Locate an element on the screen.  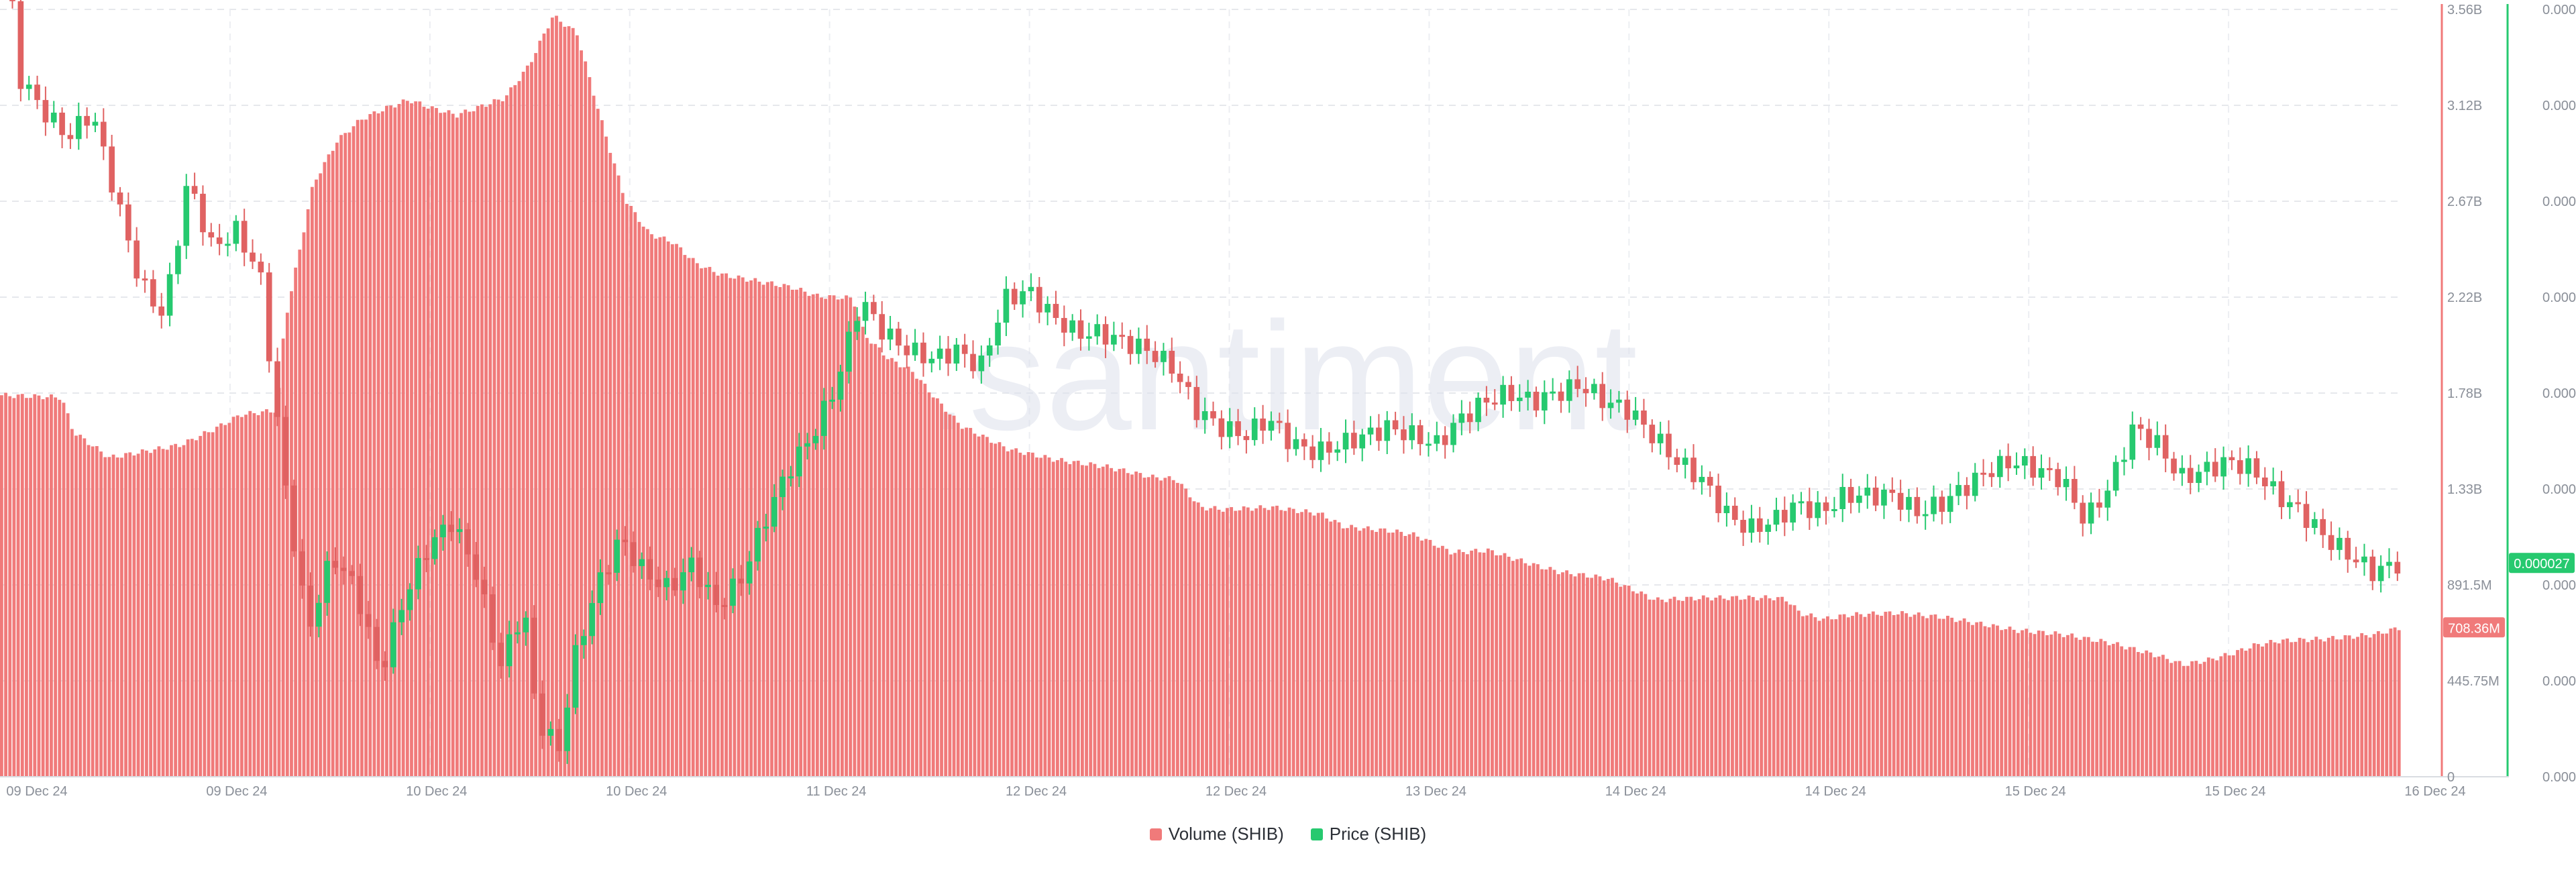
legend-item-price: Price (SHIB) is located at coordinates (1368, 834).